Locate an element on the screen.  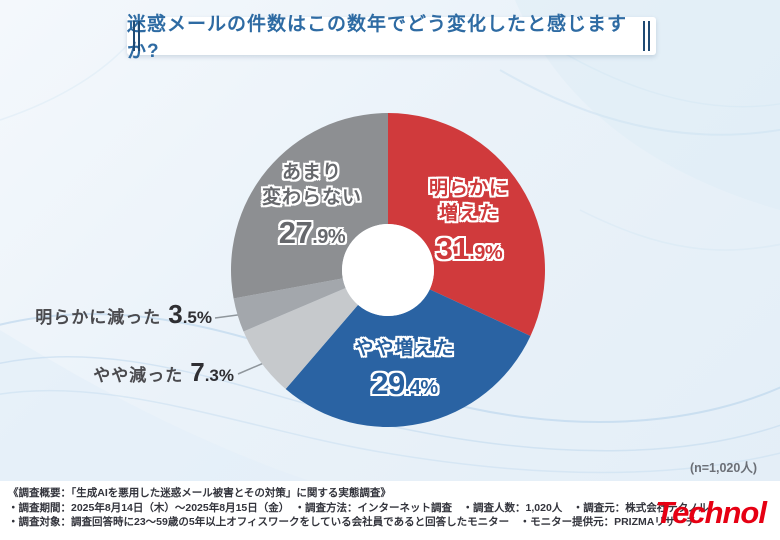
pie-segment-yaya-hetta is located at coordinates (301, 339).